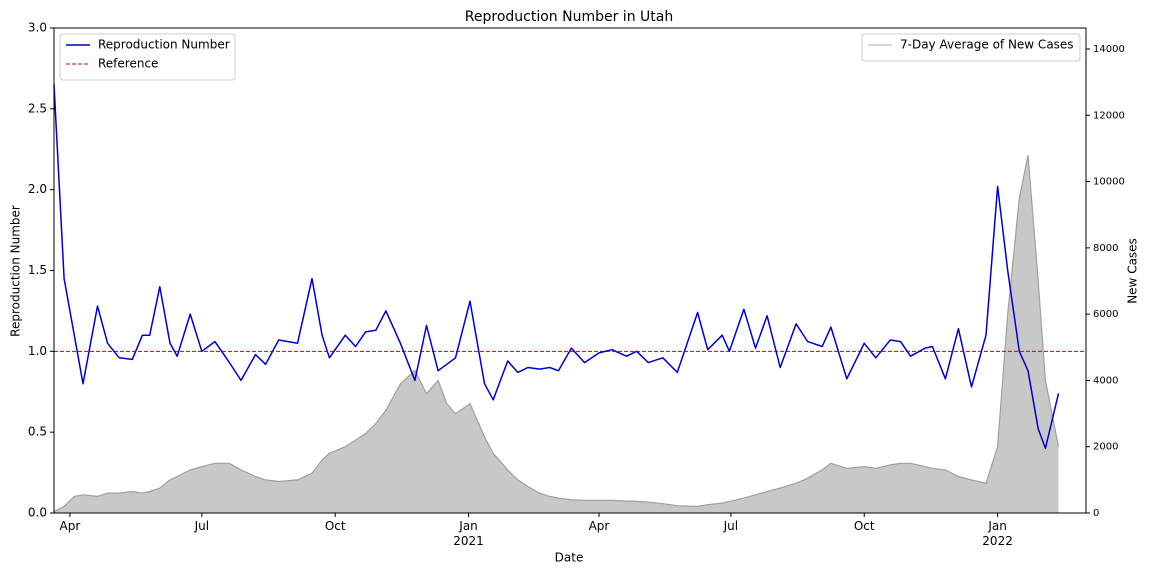  What do you see at coordinates (1133, 271) in the screenshot?
I see `y2-axis-label: New Cases` at bounding box center [1133, 271].